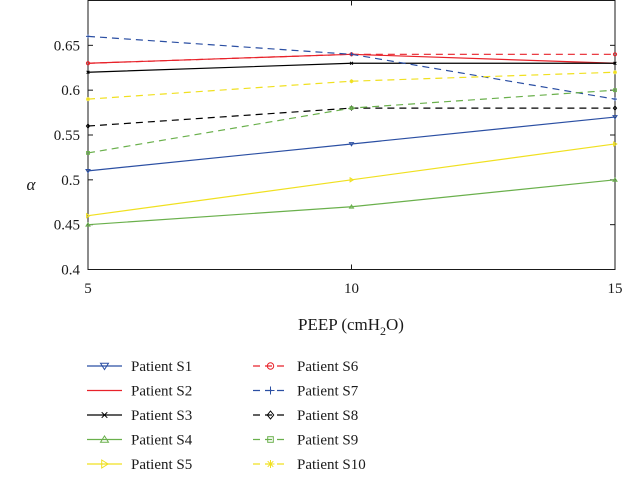 This screenshot has width=623, height=495. Describe the element at coordinates (161, 416) in the screenshot. I see `legend-label: Patient S3` at that location.